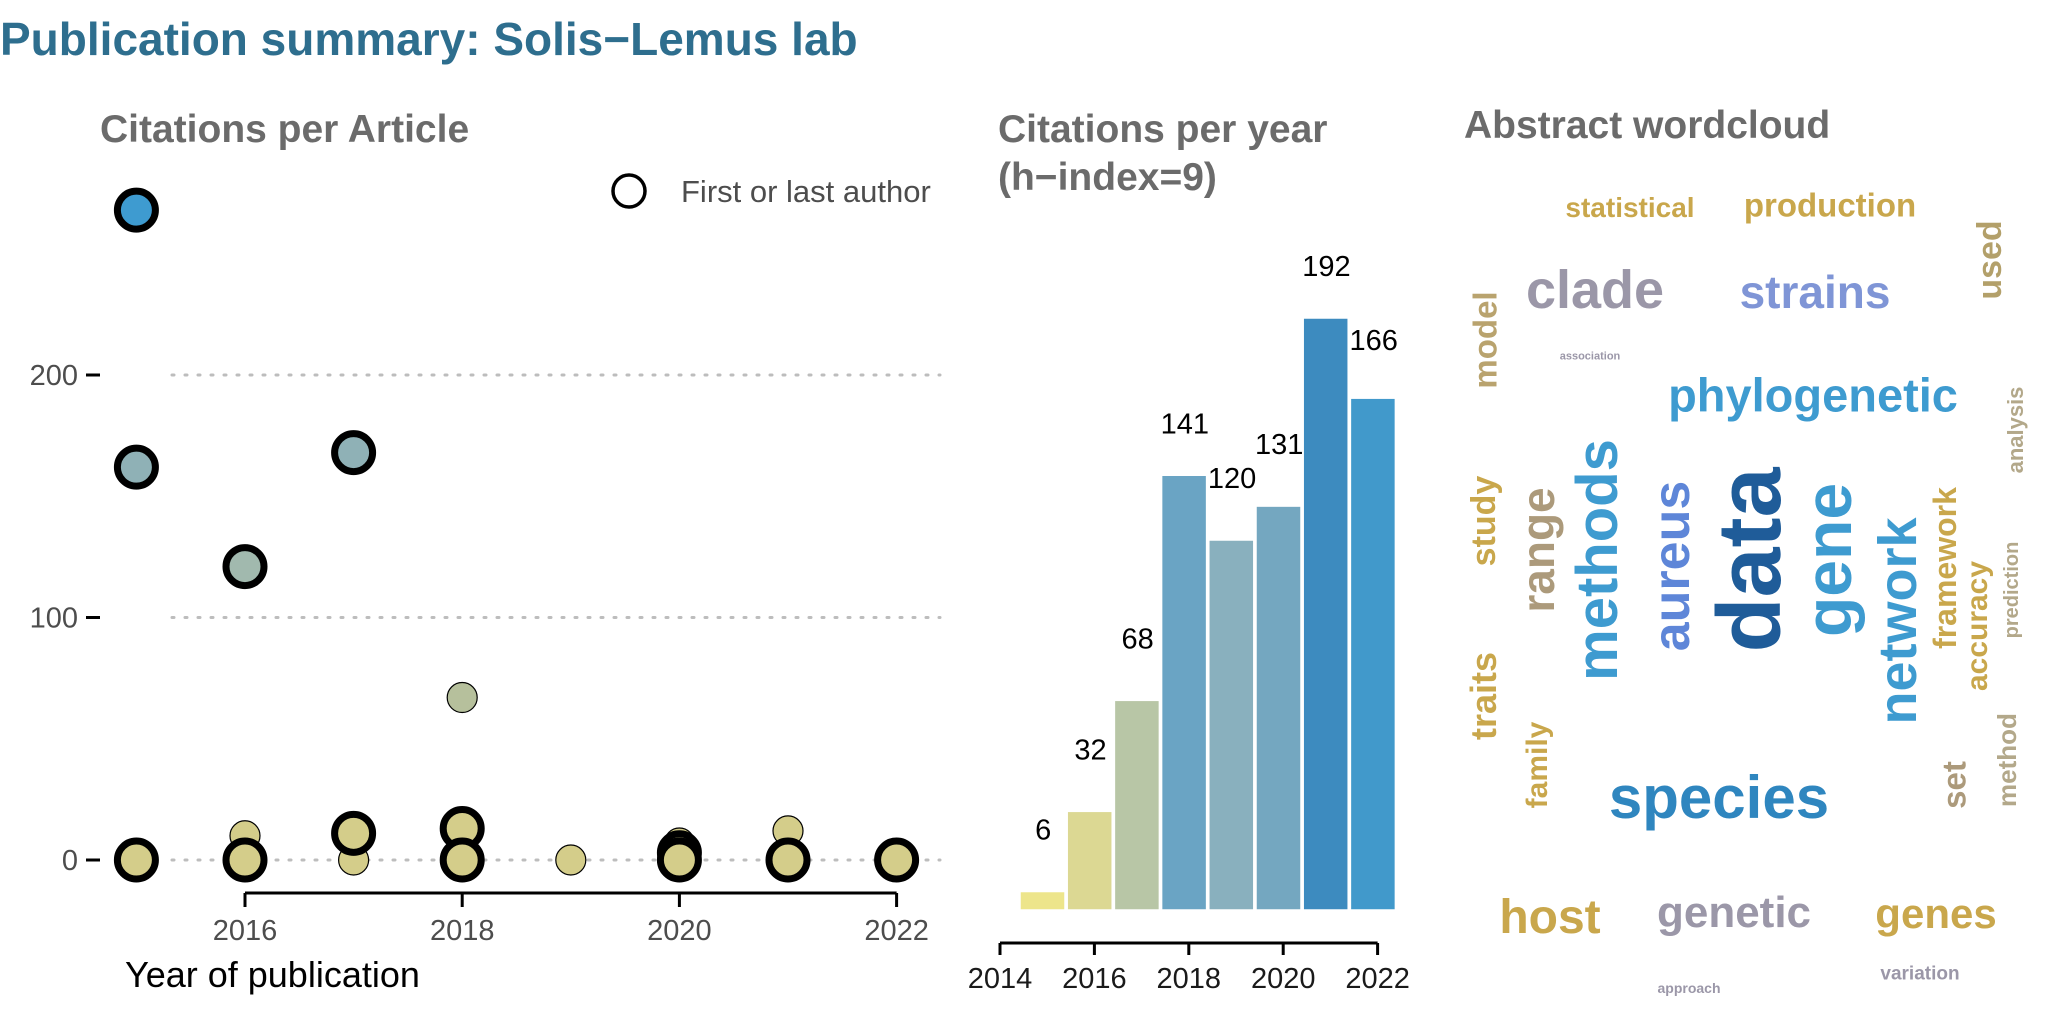  Describe the element at coordinates (1279, 445) in the screenshot. I see `bar-value-label-2020: 131` at that location.